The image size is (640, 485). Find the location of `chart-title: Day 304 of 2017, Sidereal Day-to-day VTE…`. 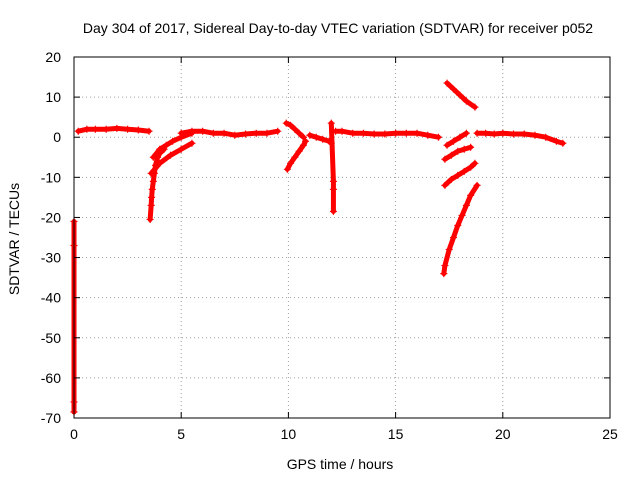

chart-title: Day 304 of 2017, Sidereal Day-to-day VTE… is located at coordinates (338, 28).